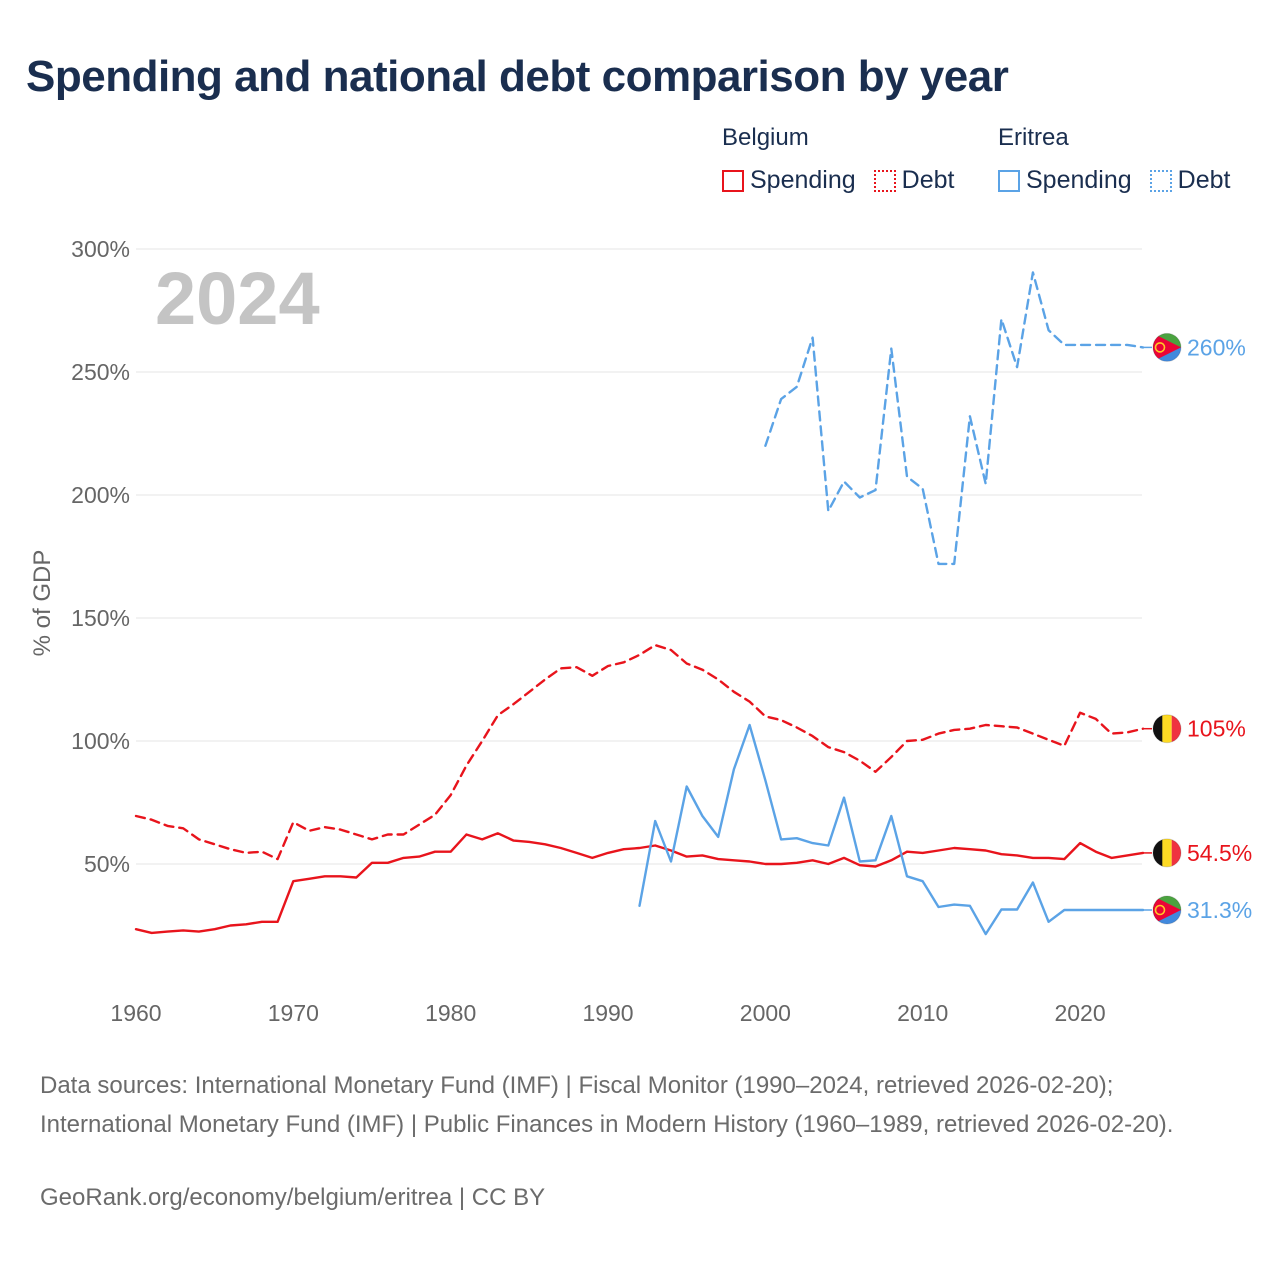 This screenshot has height=1280, width=1280. Describe the element at coordinates (135, 1013) in the screenshot. I see `x-tick-label: 1960` at that location.